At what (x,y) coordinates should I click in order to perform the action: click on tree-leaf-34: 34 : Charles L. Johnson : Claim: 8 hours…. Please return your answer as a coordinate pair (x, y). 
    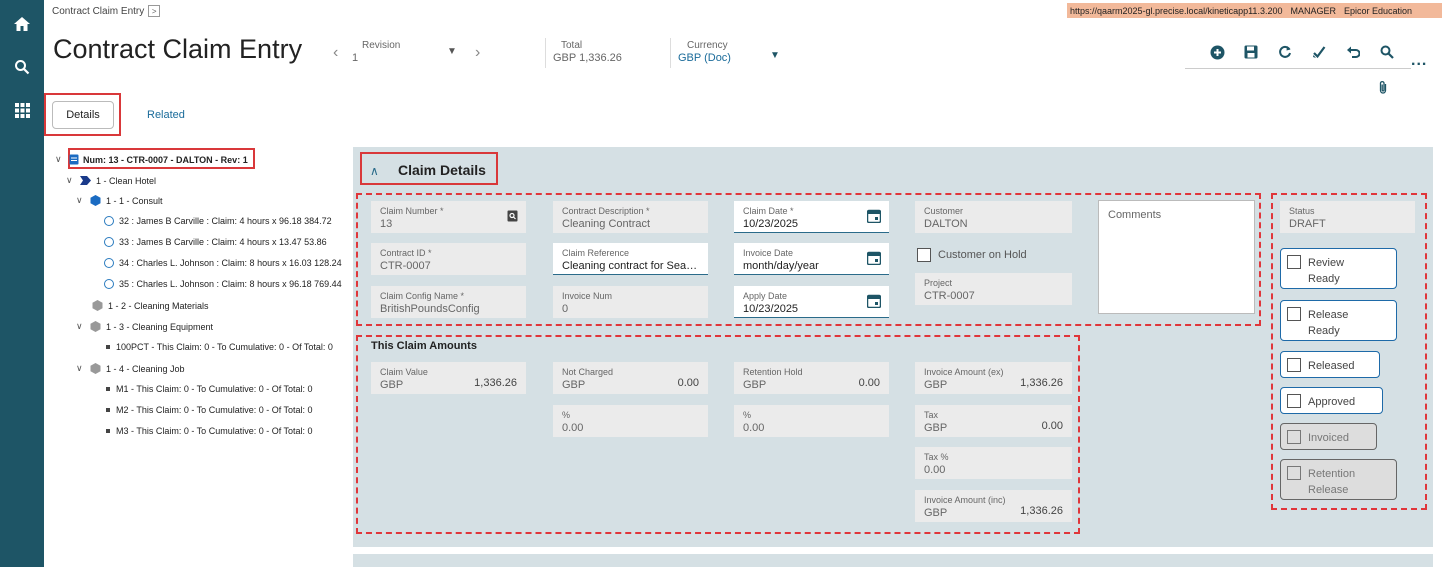
    Looking at the image, I should click on (223, 263).